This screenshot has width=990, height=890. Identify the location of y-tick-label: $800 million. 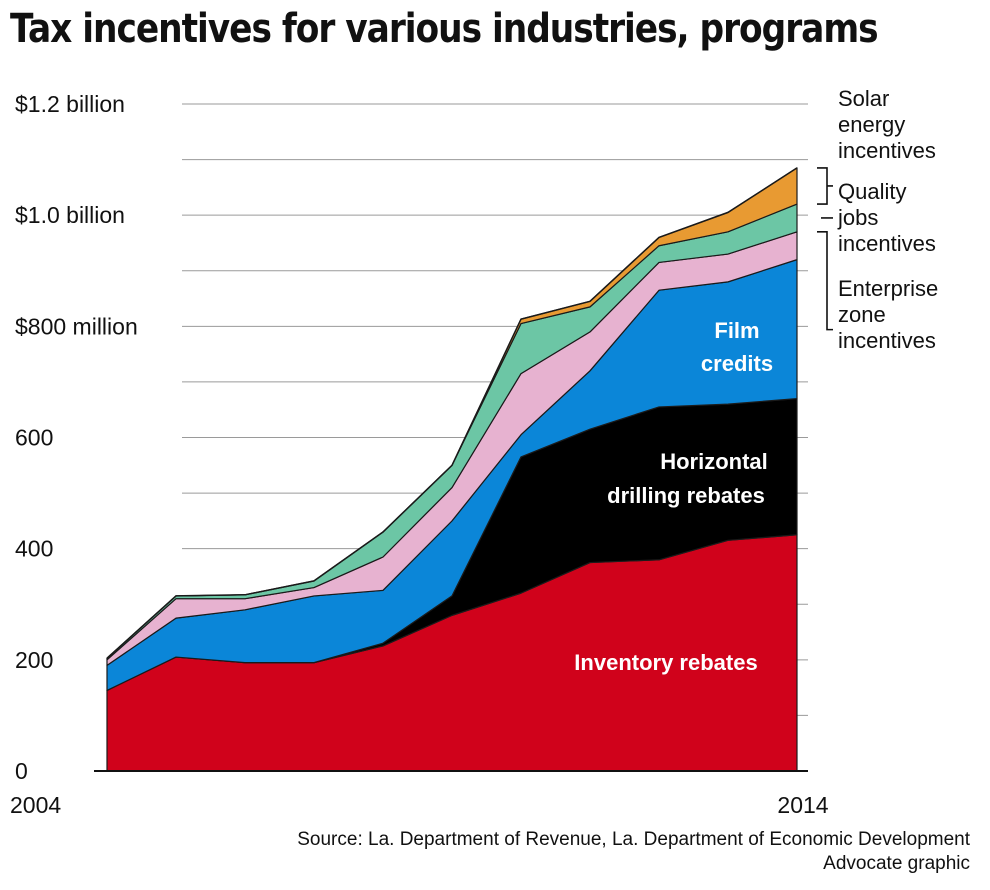
(76, 326).